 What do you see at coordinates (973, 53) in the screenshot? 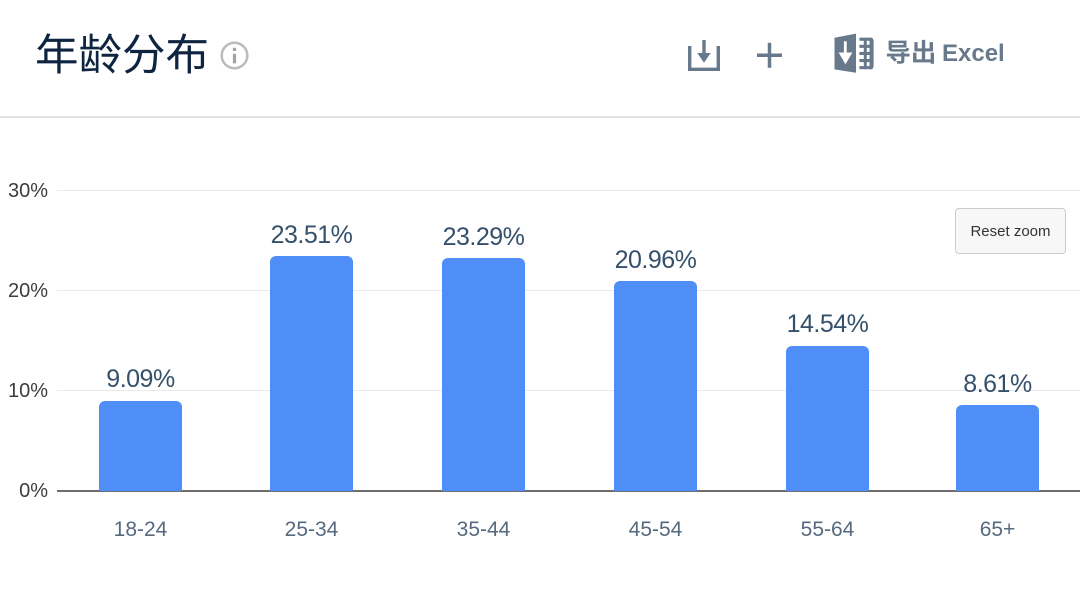
I see `svg-text: Excel` at bounding box center [973, 53].